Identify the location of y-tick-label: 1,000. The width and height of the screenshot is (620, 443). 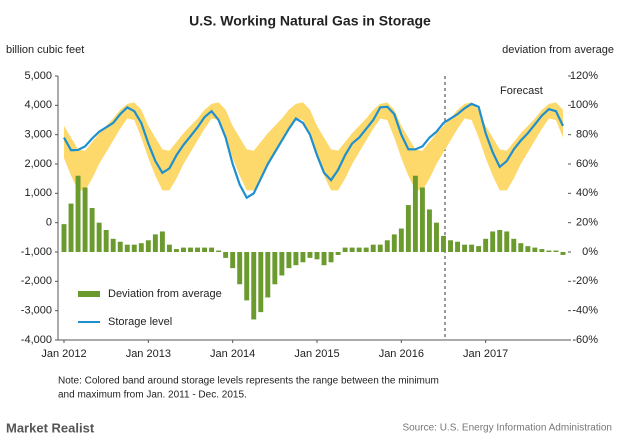
(38, 193).